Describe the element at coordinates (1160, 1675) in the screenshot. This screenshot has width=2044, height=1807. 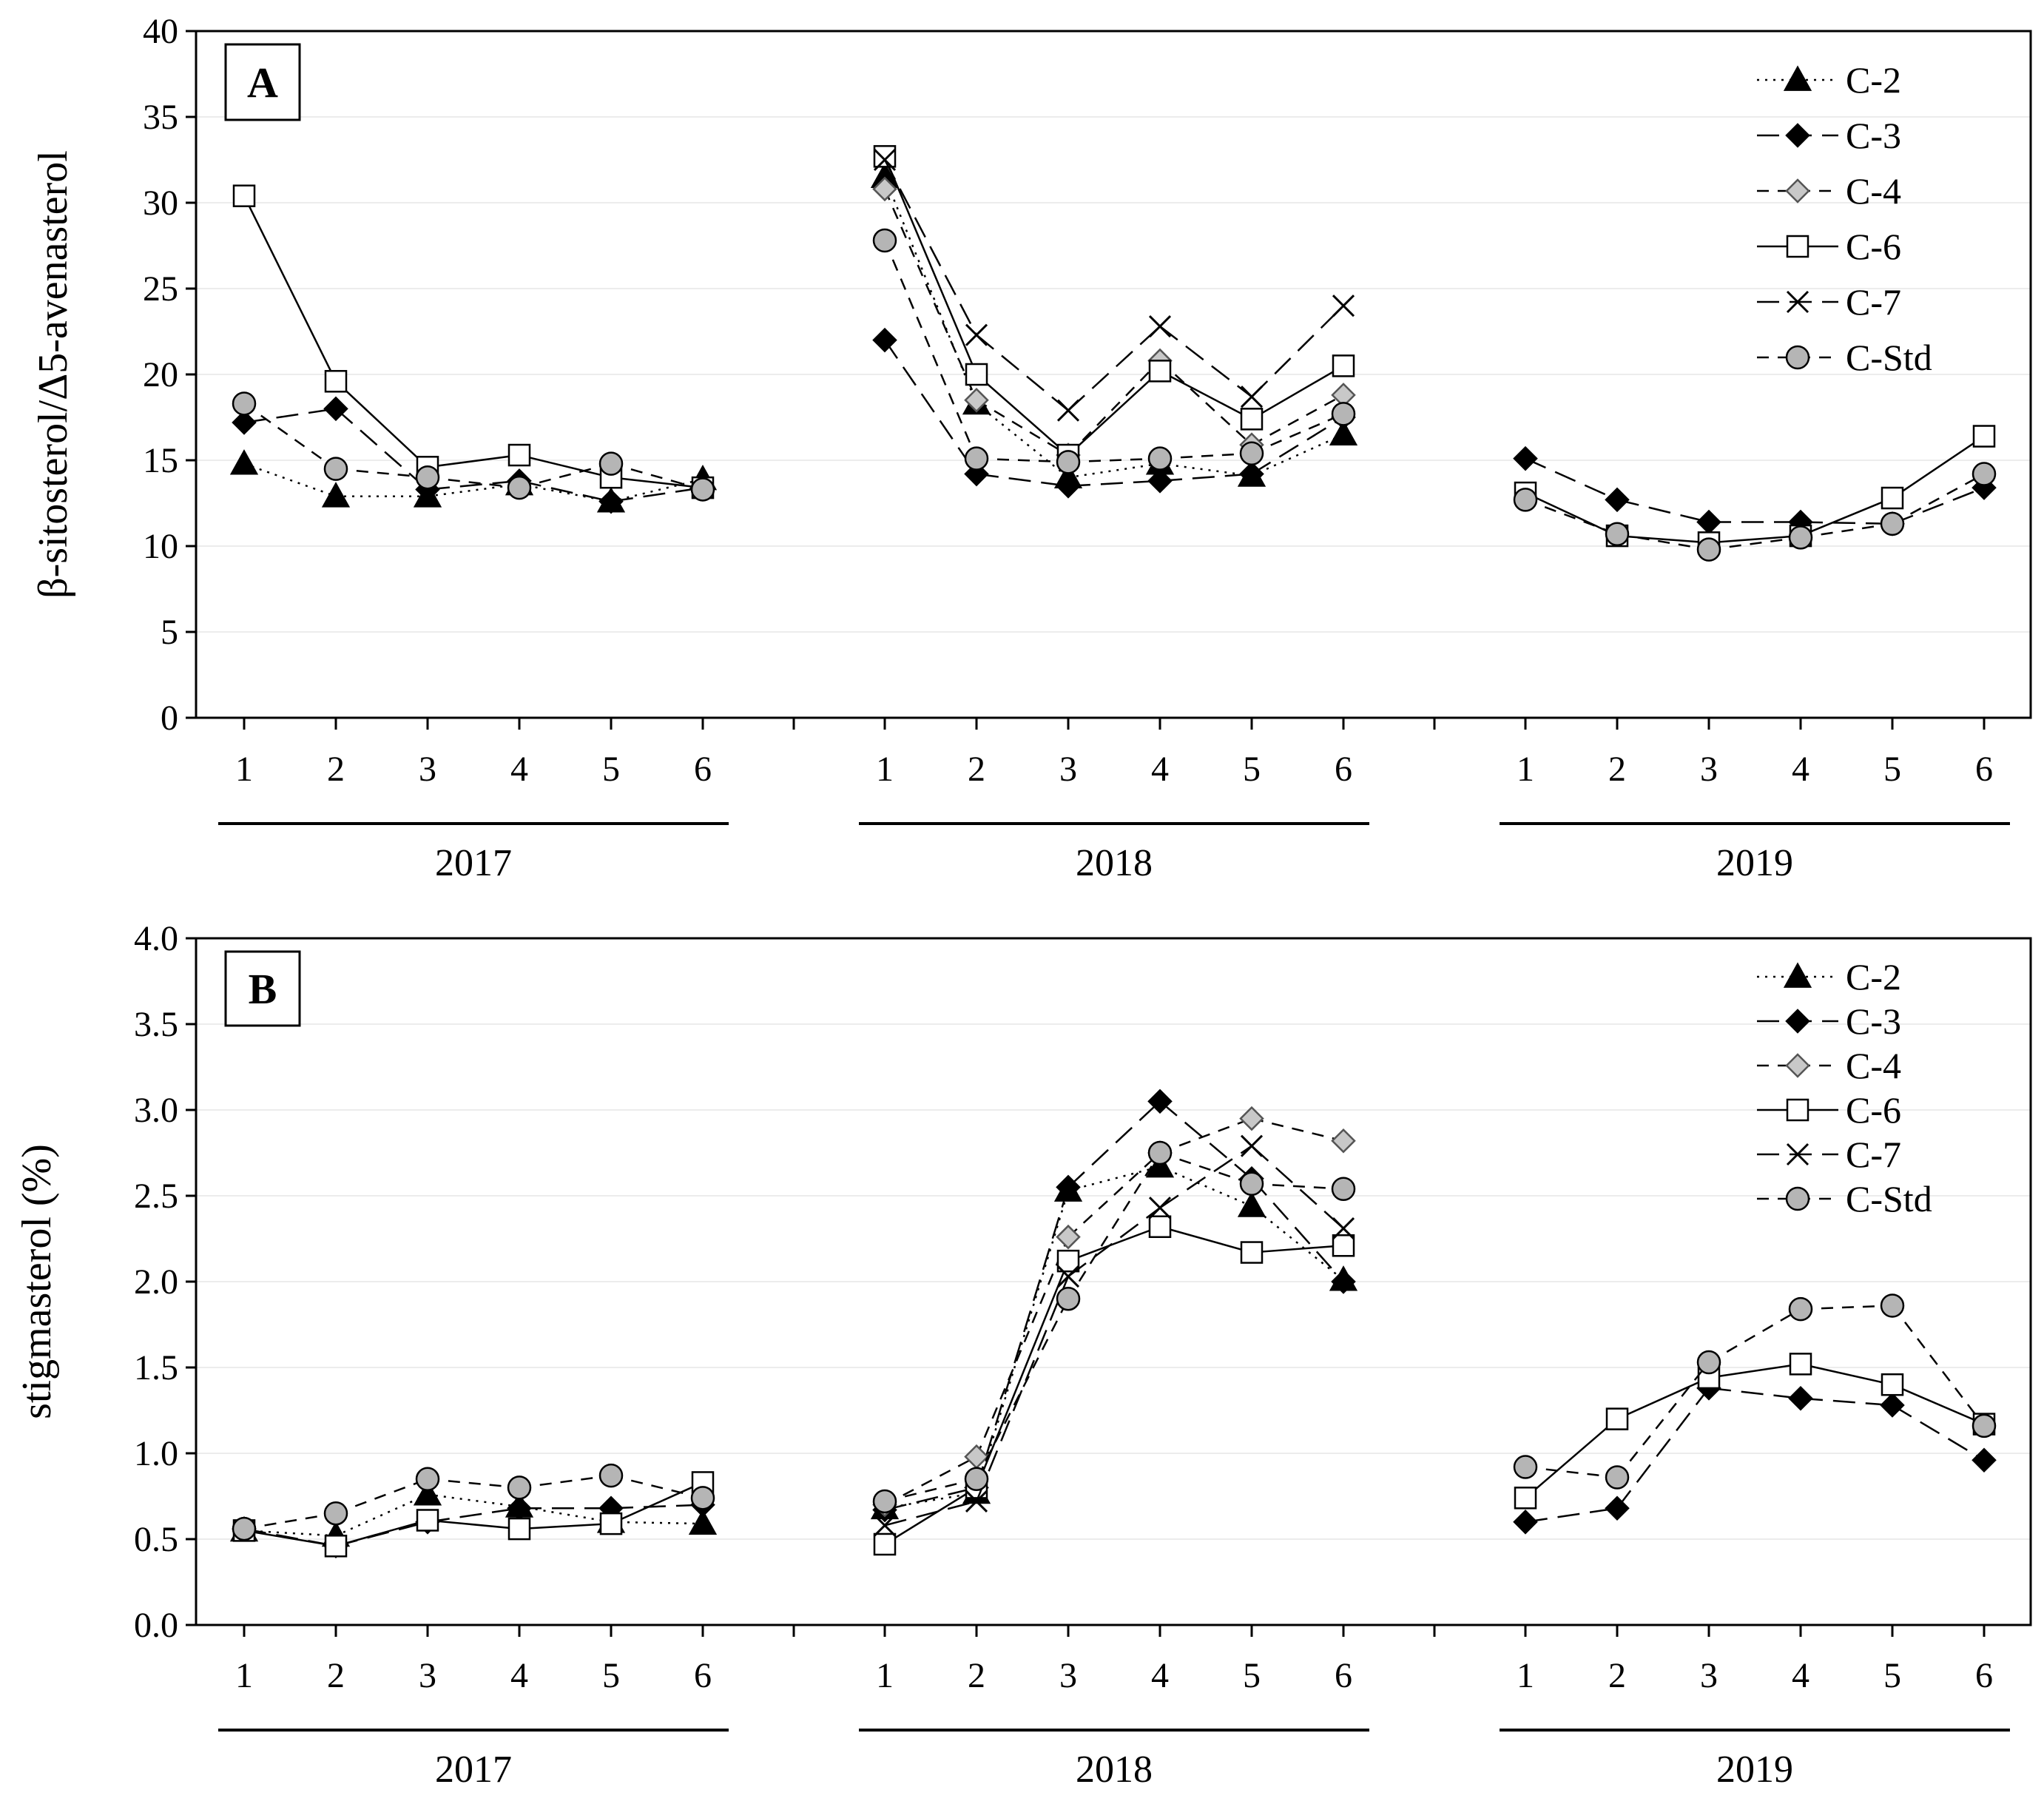
I see `x-tick-label: 4` at that location.